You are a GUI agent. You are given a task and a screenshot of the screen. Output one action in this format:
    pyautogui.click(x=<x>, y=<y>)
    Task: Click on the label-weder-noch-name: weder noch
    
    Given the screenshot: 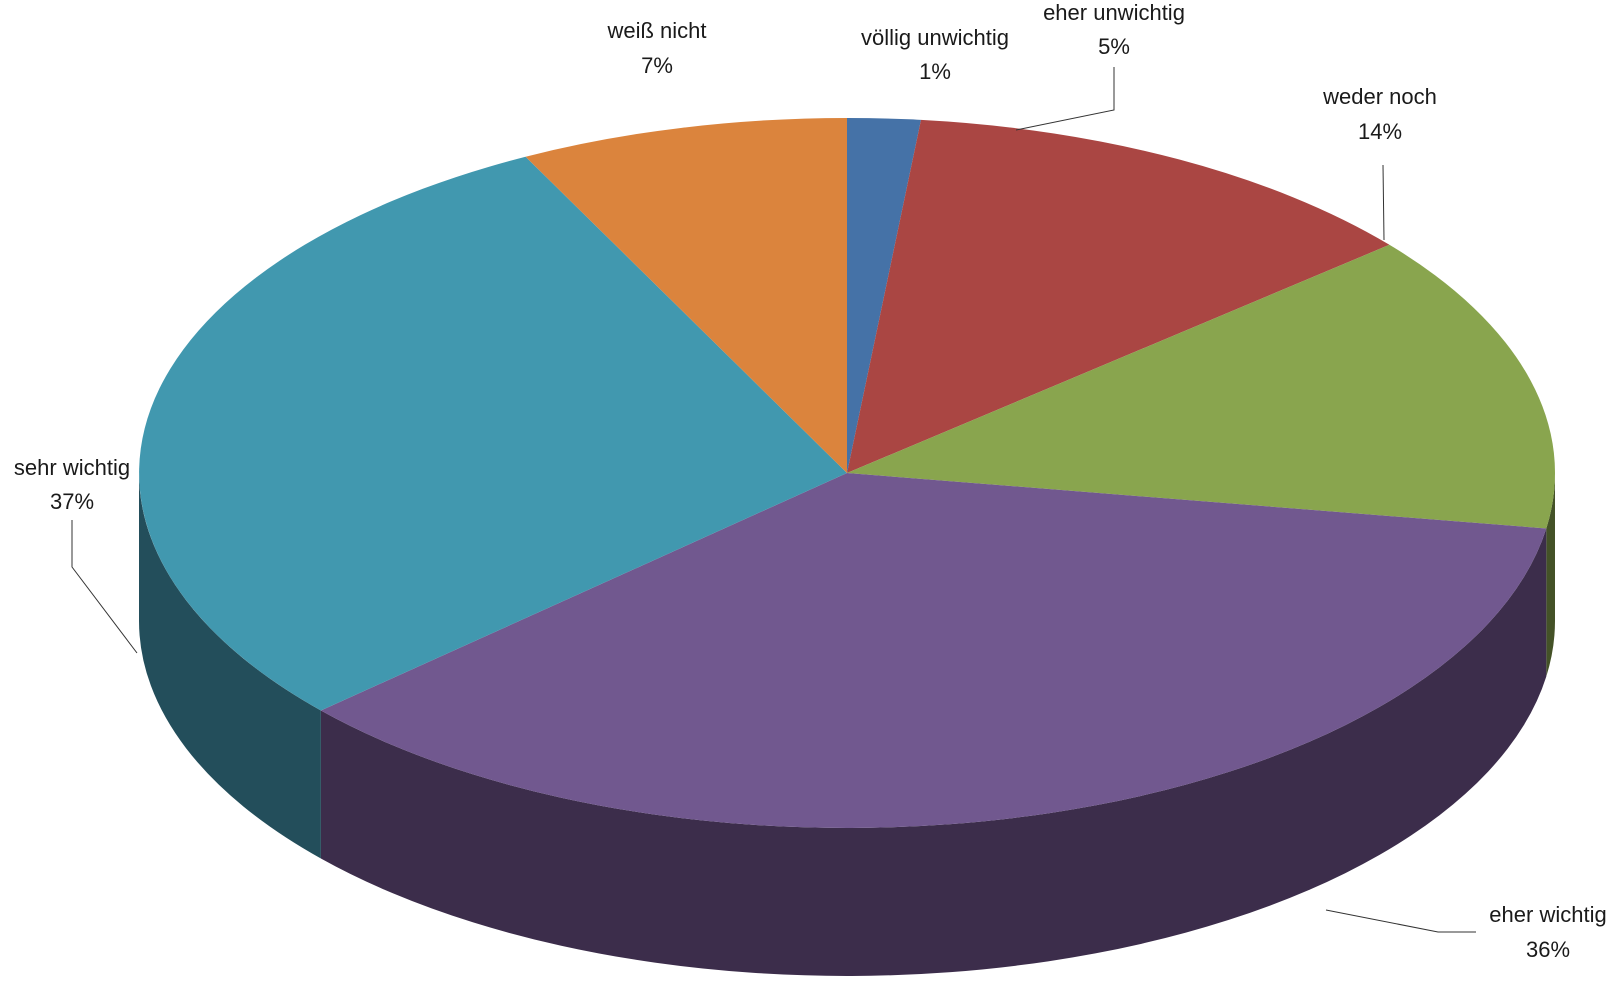 What is the action you would take?
    pyautogui.click(x=1379, y=96)
    